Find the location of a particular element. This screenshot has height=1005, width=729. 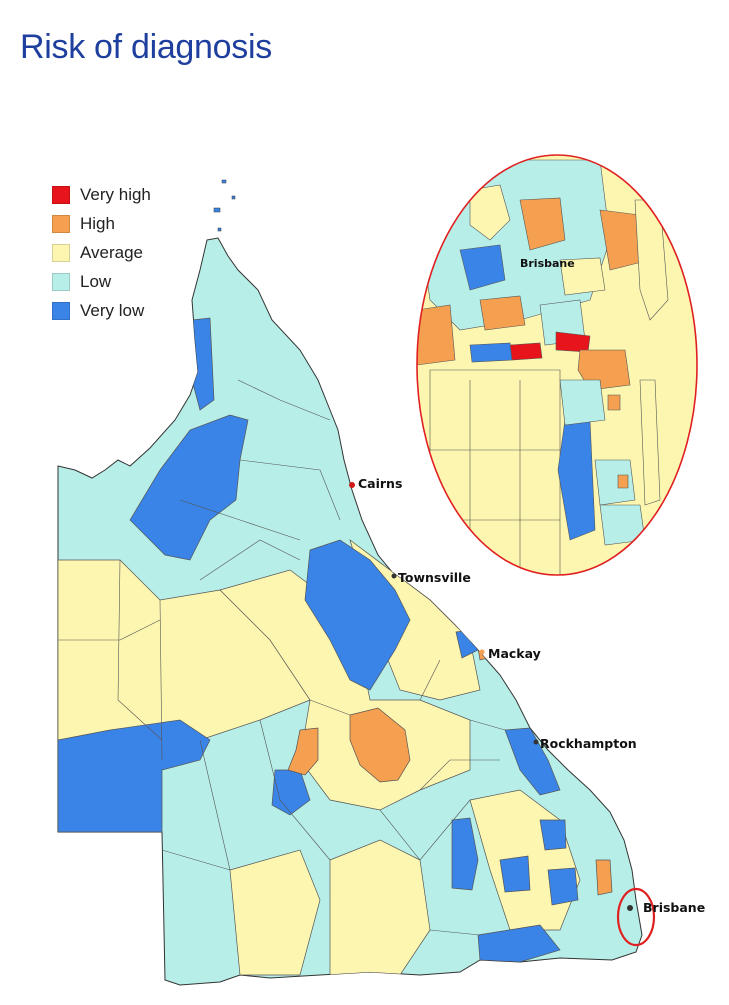

region-se-high is located at coordinates (604, 877).